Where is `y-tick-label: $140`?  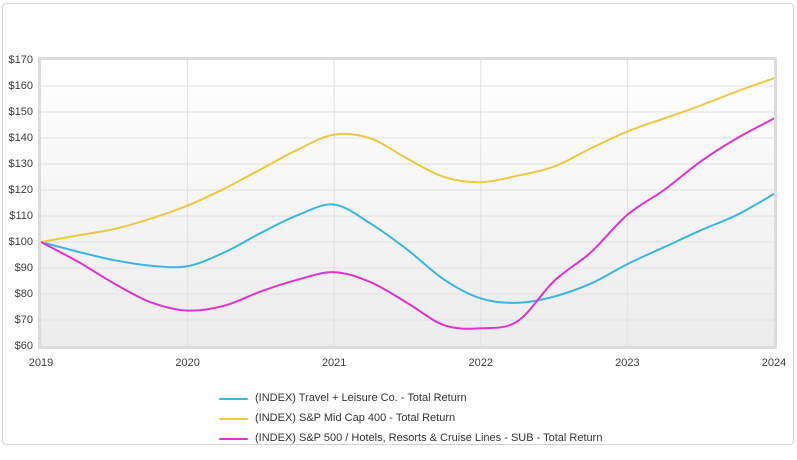 y-tick-label: $140 is located at coordinates (20, 138).